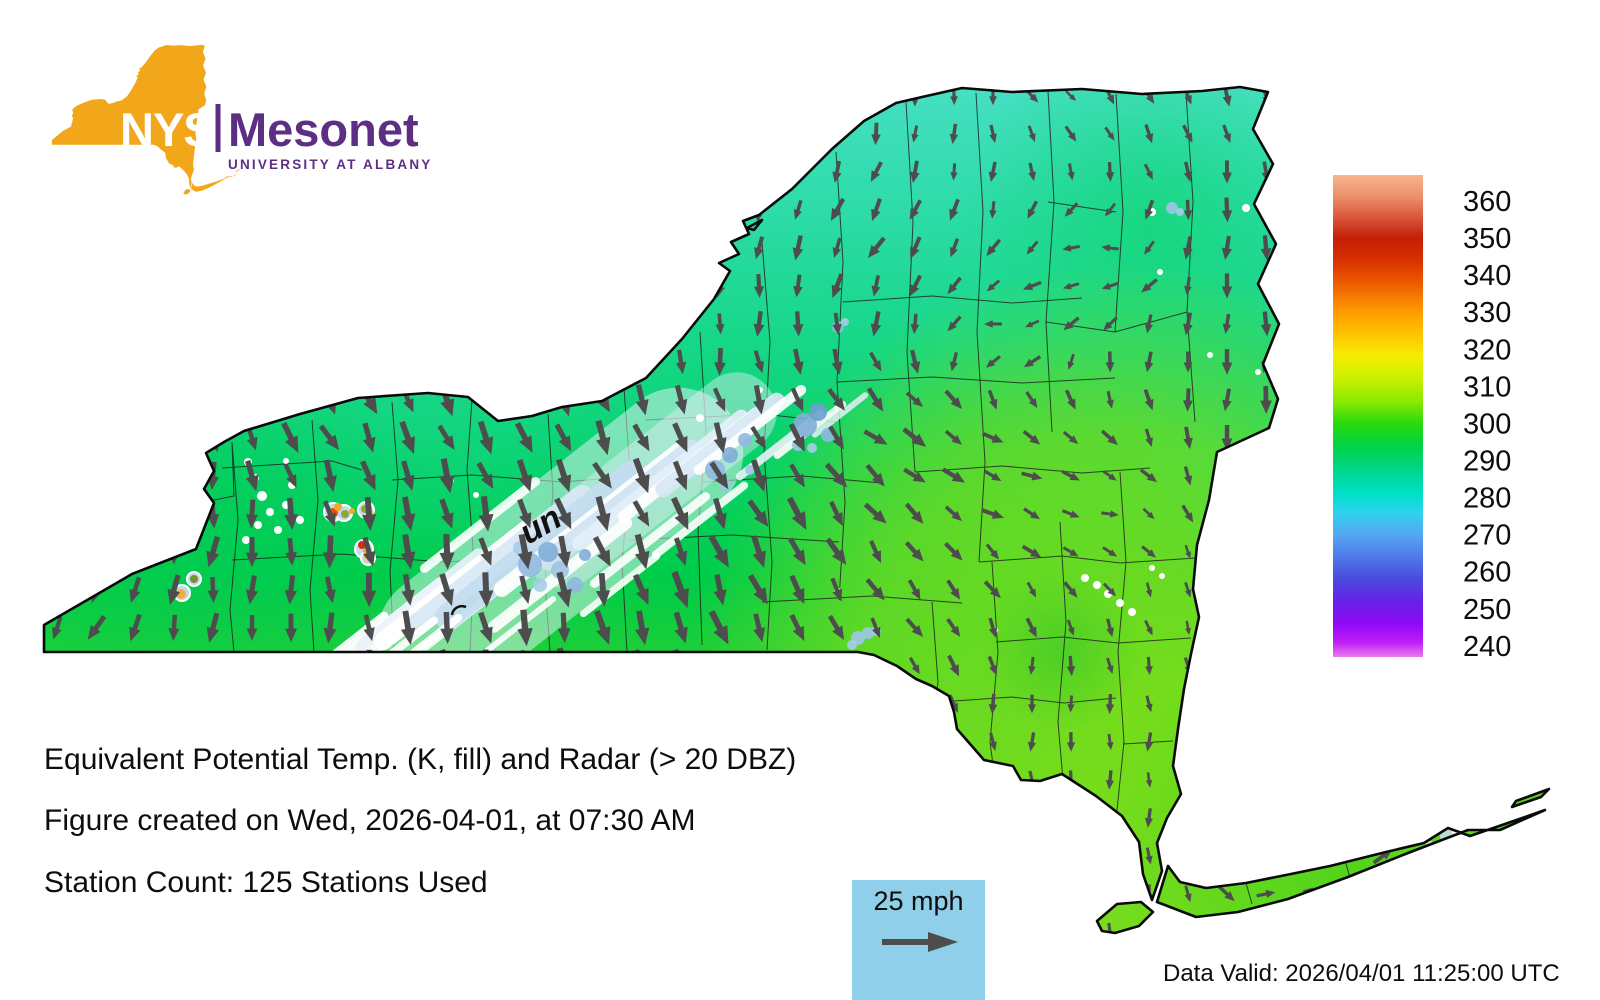  What do you see at coordinates (1378, 416) in the screenshot?
I see `colorbar-gradient` at bounding box center [1378, 416].